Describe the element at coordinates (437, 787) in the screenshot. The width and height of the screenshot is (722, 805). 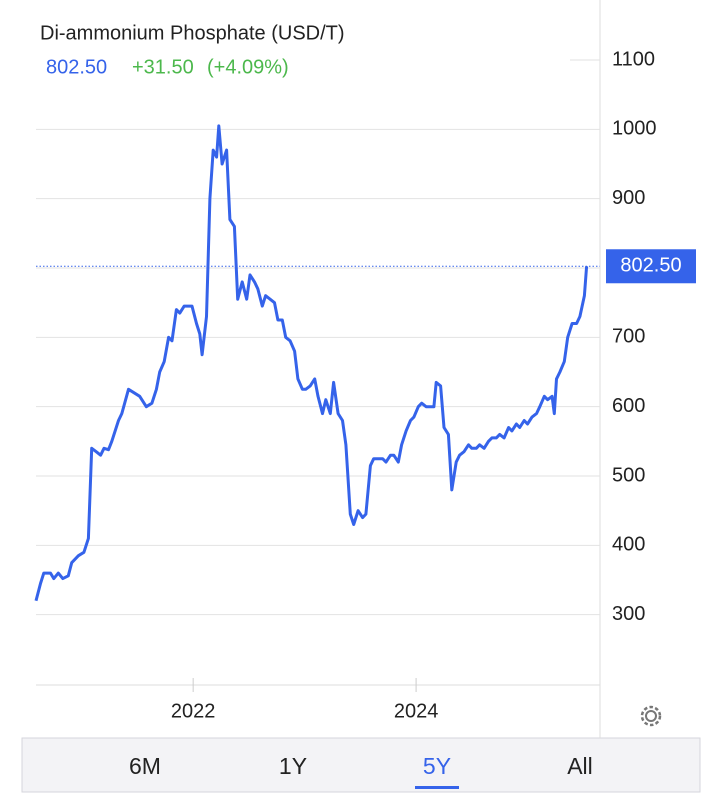
I see `active-tab-underline` at that location.